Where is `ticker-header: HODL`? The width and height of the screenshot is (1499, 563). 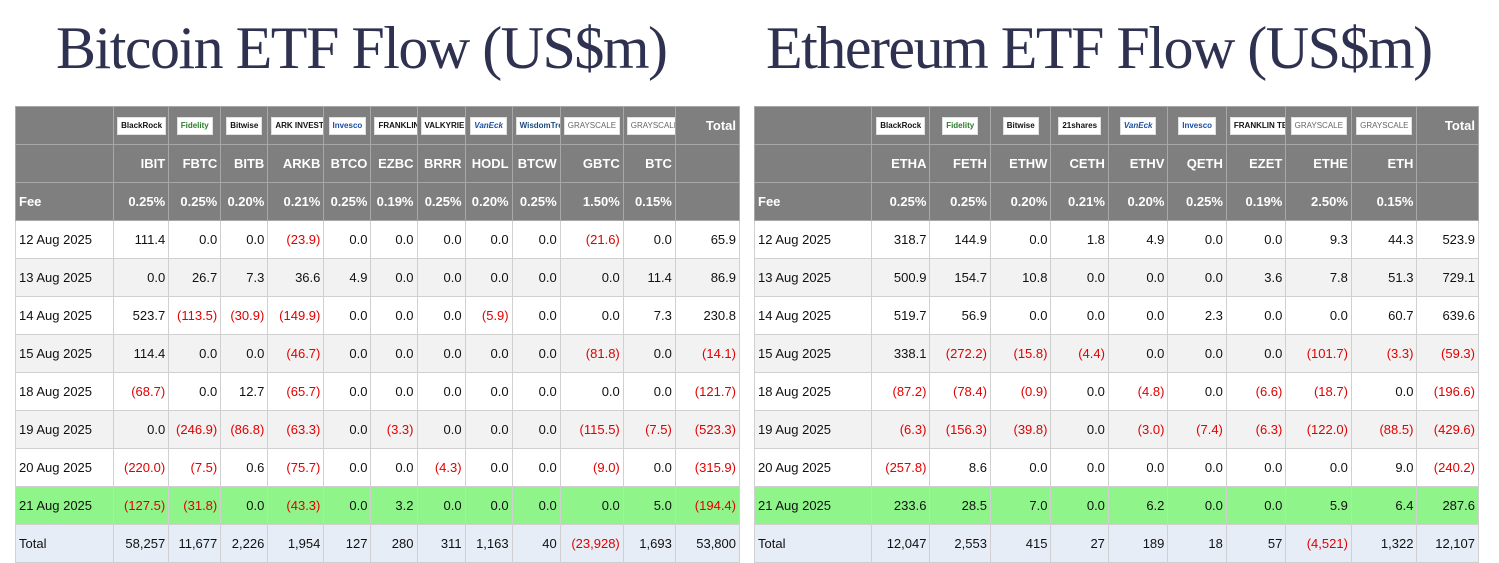
ticker-header: HODL is located at coordinates (488, 163).